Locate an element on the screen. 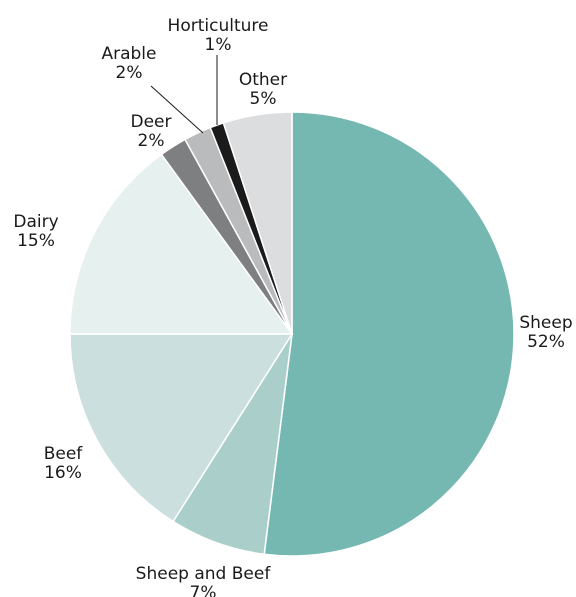 Image resolution: width=576 pixels, height=597 pixels. slice-label-name: Arable is located at coordinates (128, 54).